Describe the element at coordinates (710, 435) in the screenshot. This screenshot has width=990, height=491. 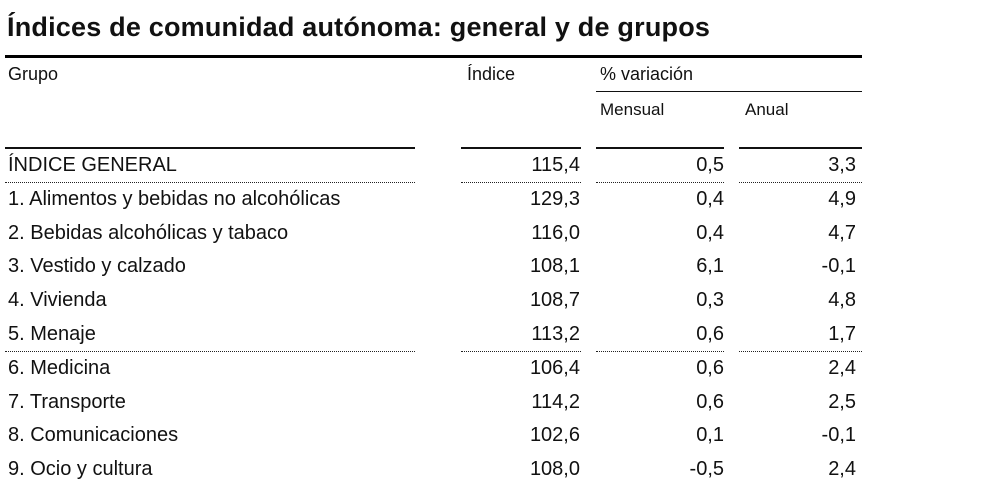
I see `monthly-cell: 0,1` at that location.